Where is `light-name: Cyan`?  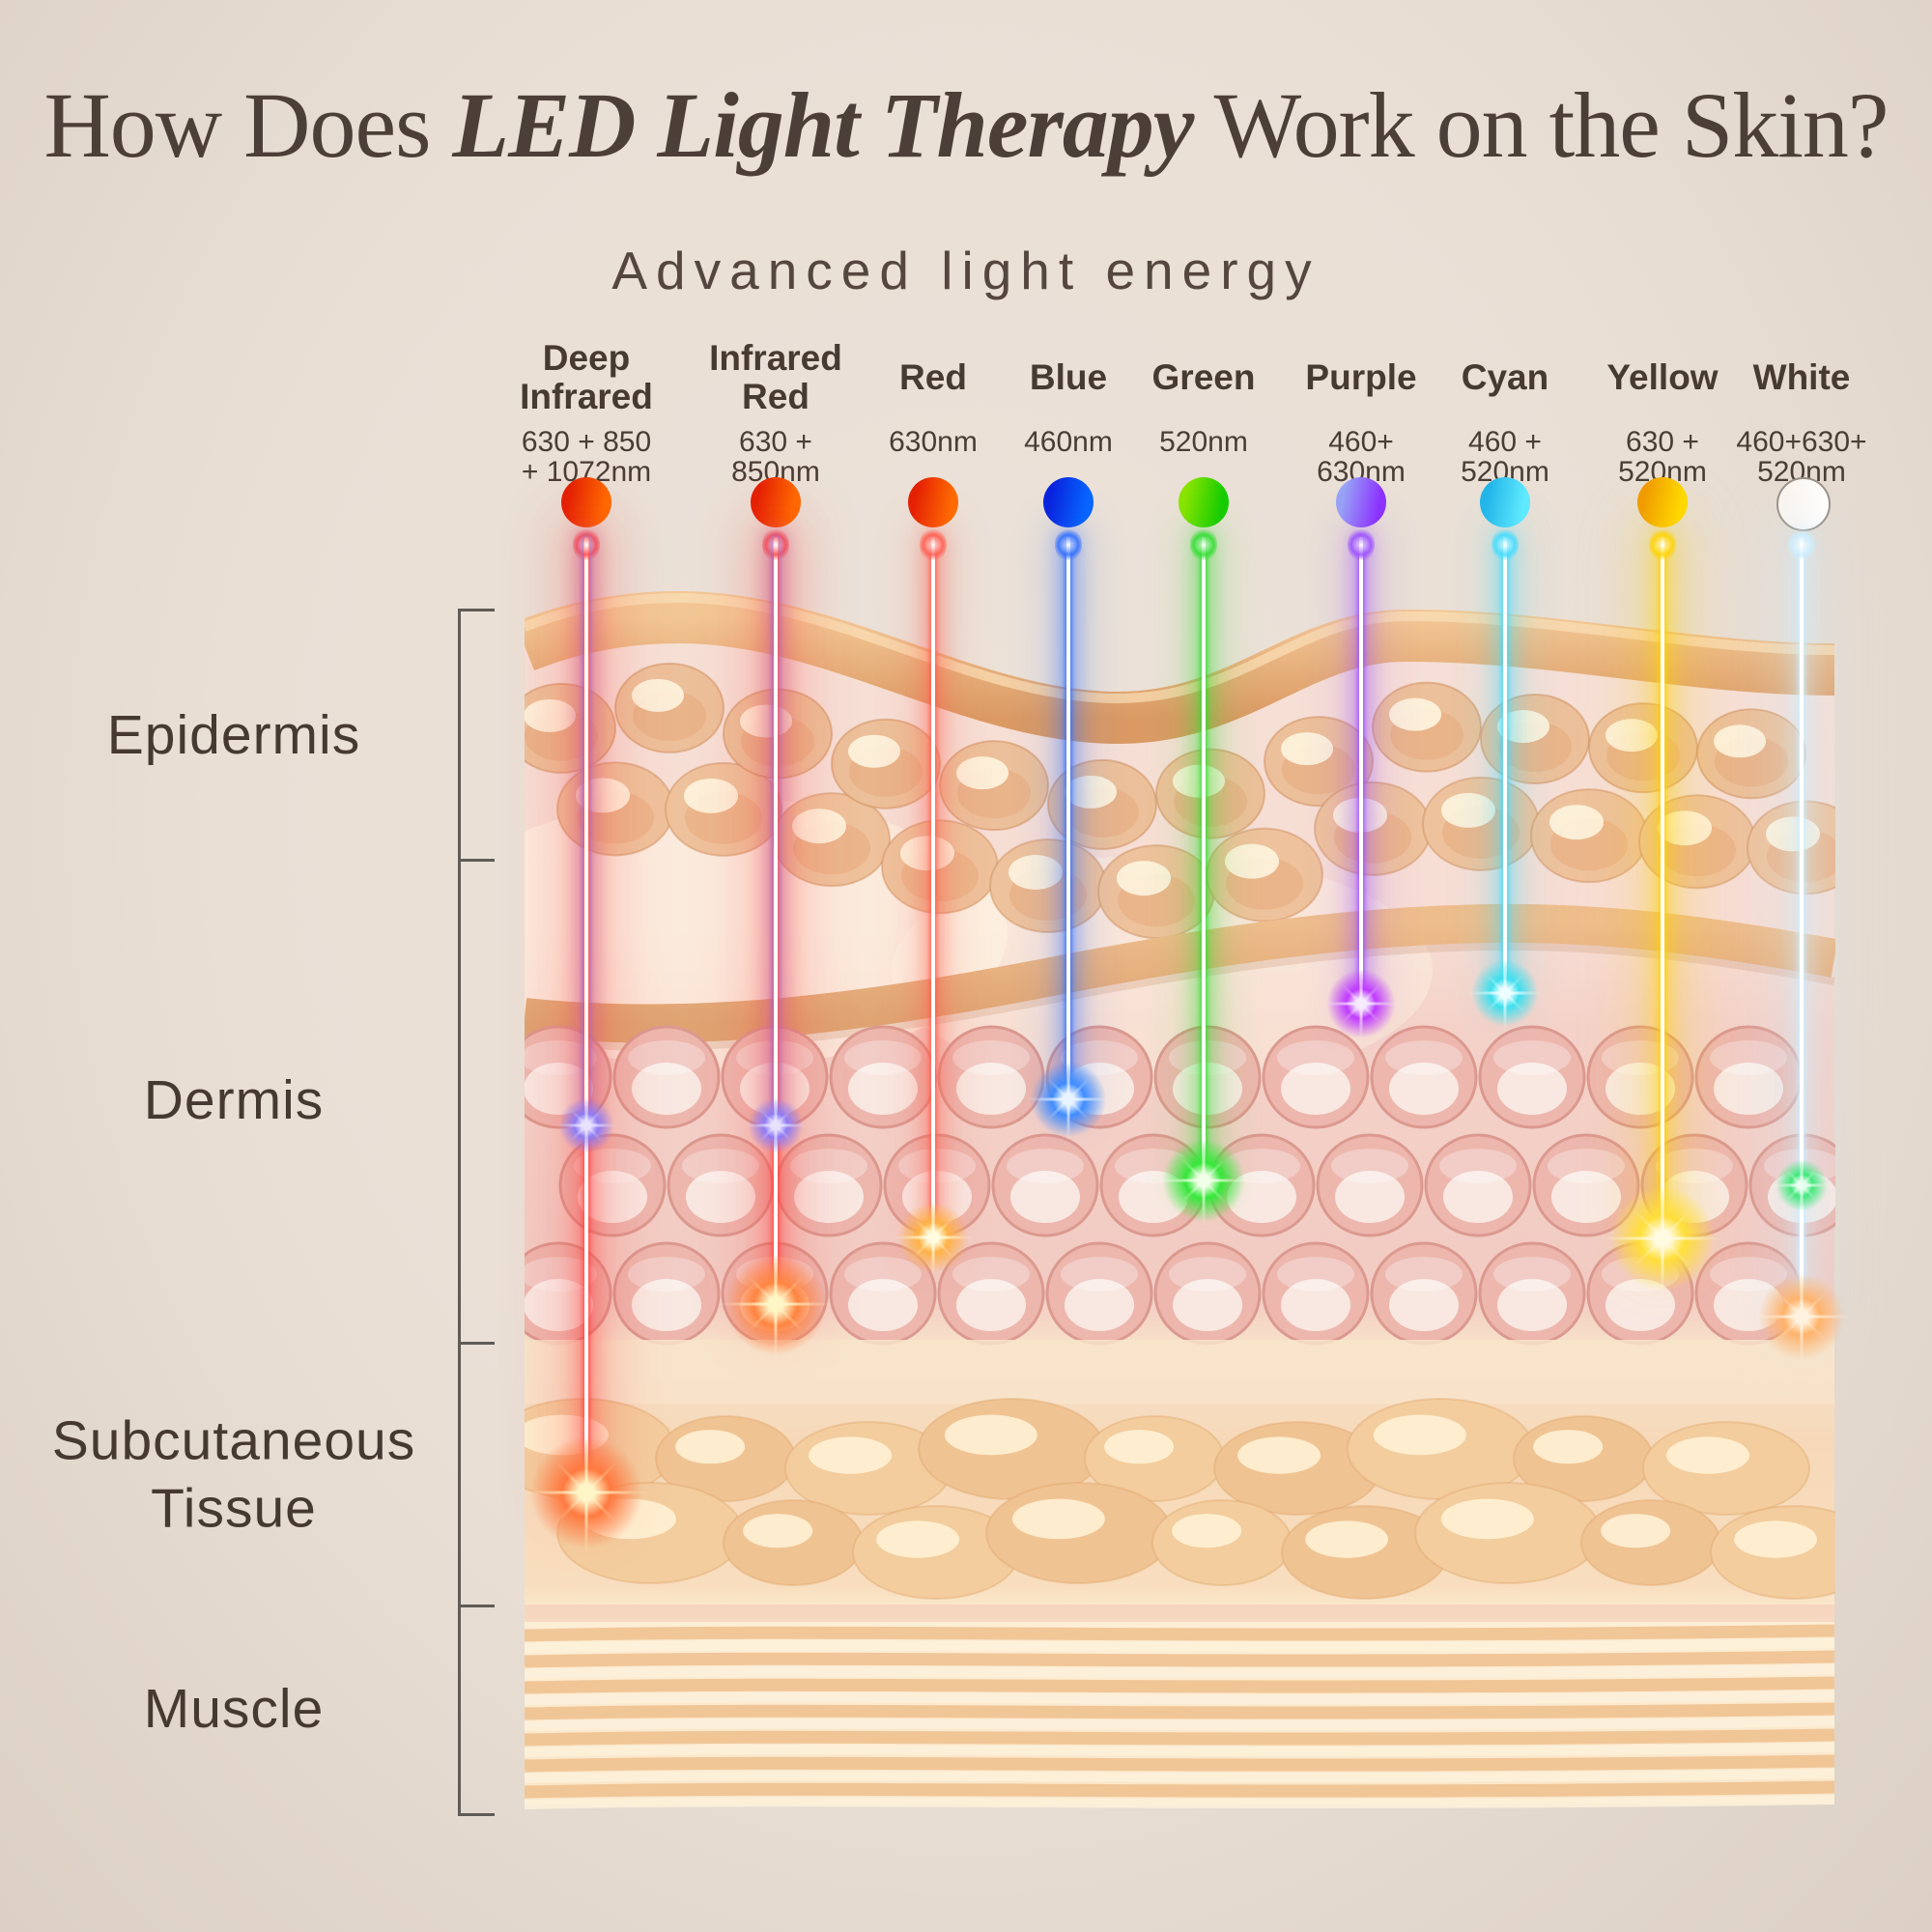 light-name: Cyan is located at coordinates (1505, 377).